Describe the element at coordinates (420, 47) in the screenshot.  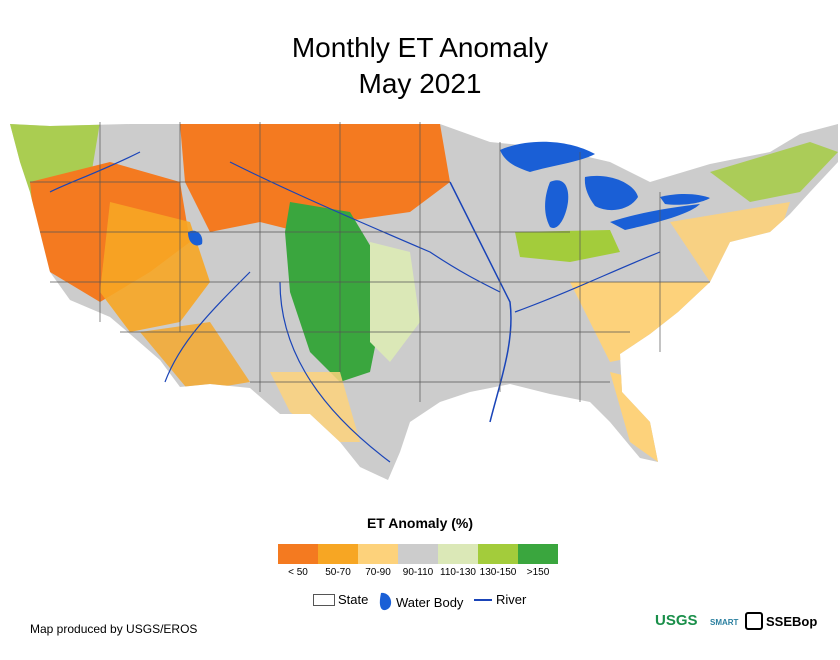
I see `title-line-1: Monthly ET Anomaly` at that location.